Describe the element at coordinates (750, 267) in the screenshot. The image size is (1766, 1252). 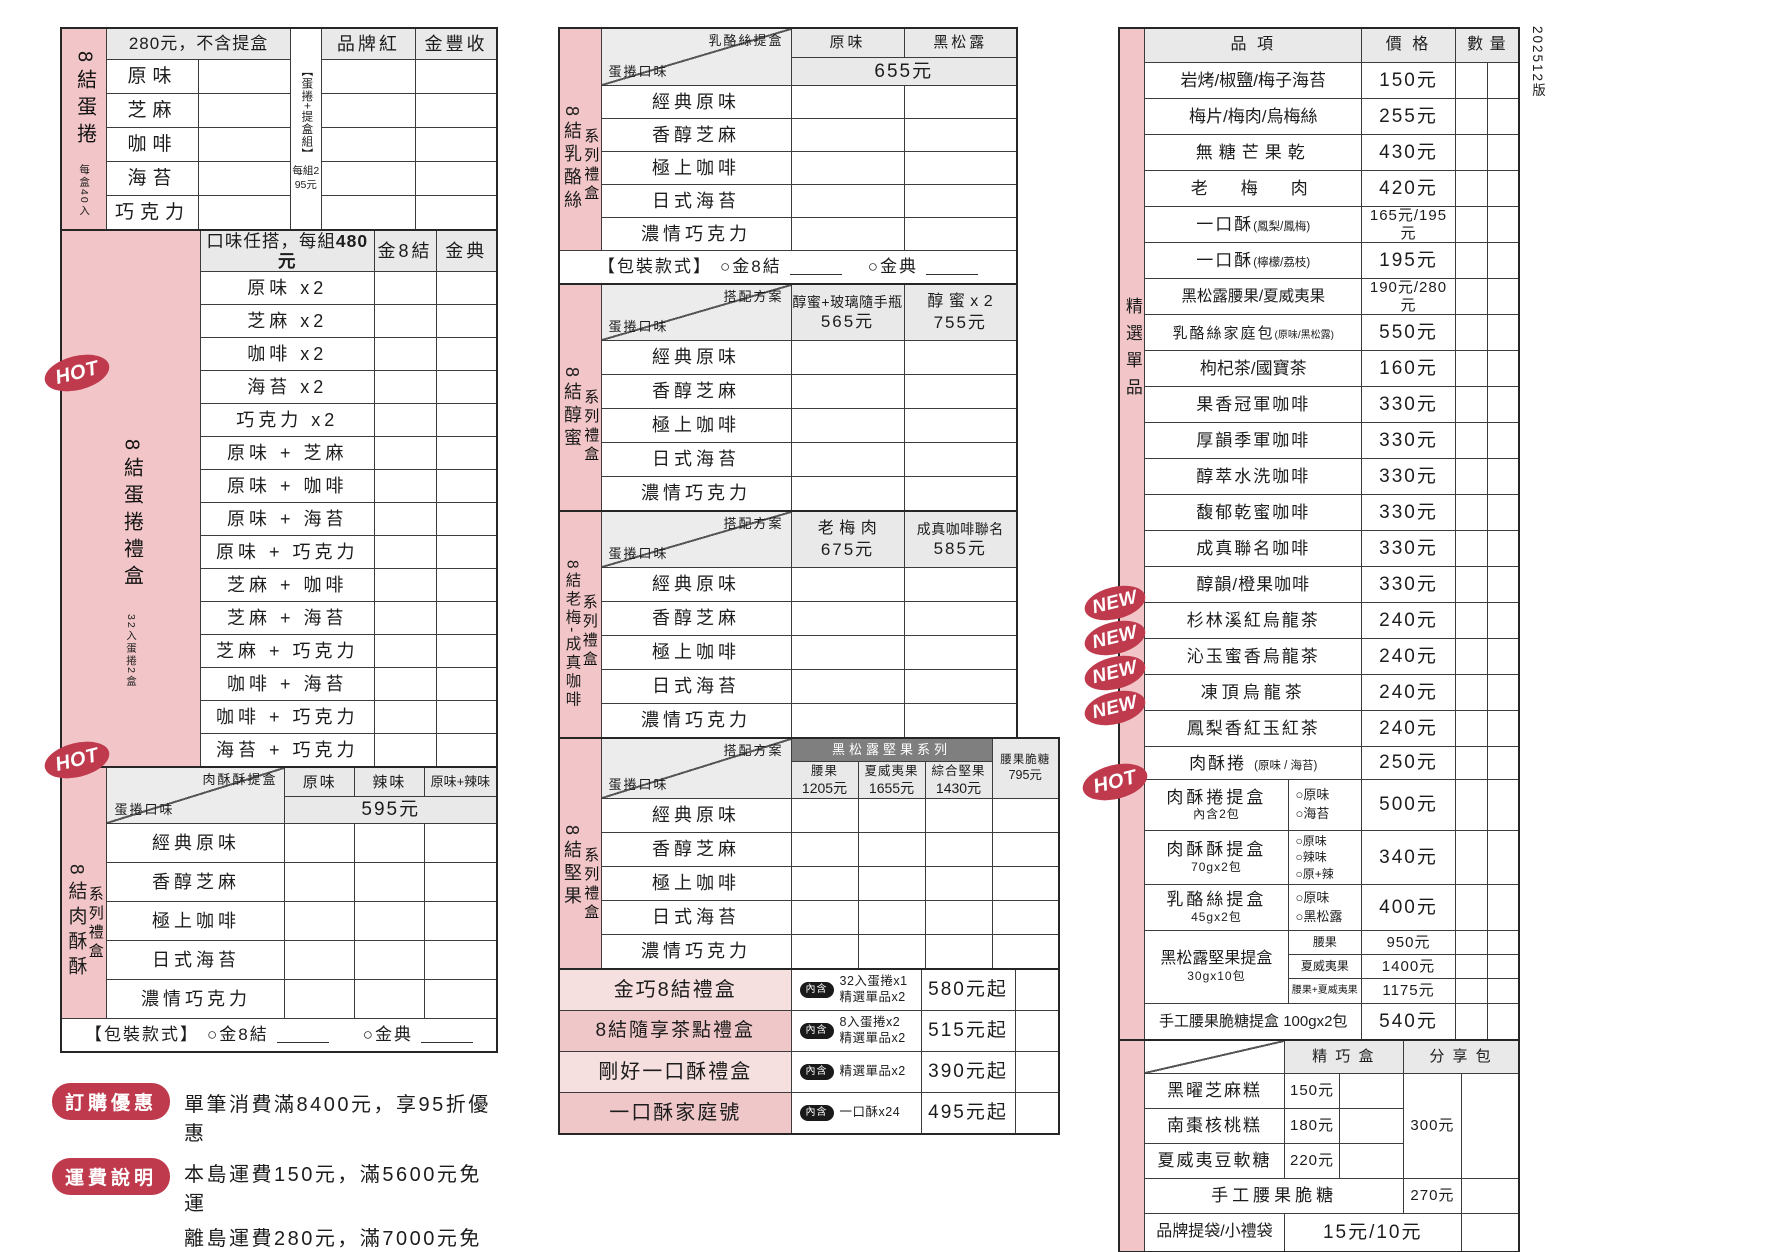
I see `packaging-option-gold8: ○金8結` at that location.